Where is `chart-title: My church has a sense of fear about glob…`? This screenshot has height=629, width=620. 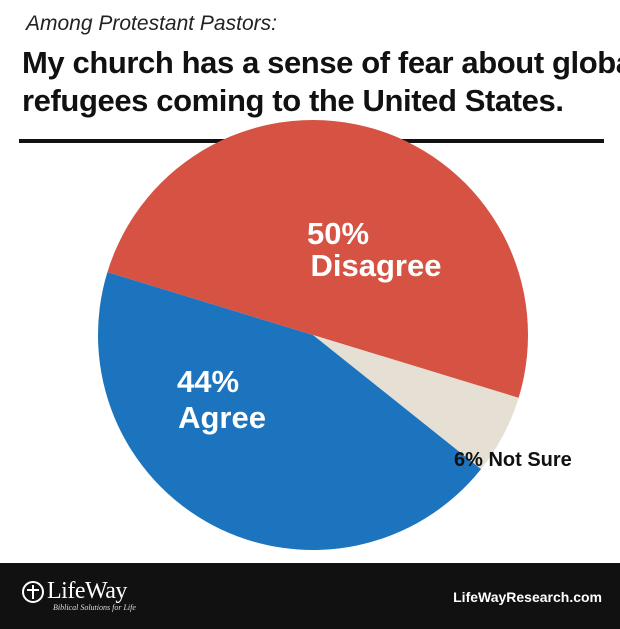
chart-title: My church has a sense of fear about glob… is located at coordinates (321, 82).